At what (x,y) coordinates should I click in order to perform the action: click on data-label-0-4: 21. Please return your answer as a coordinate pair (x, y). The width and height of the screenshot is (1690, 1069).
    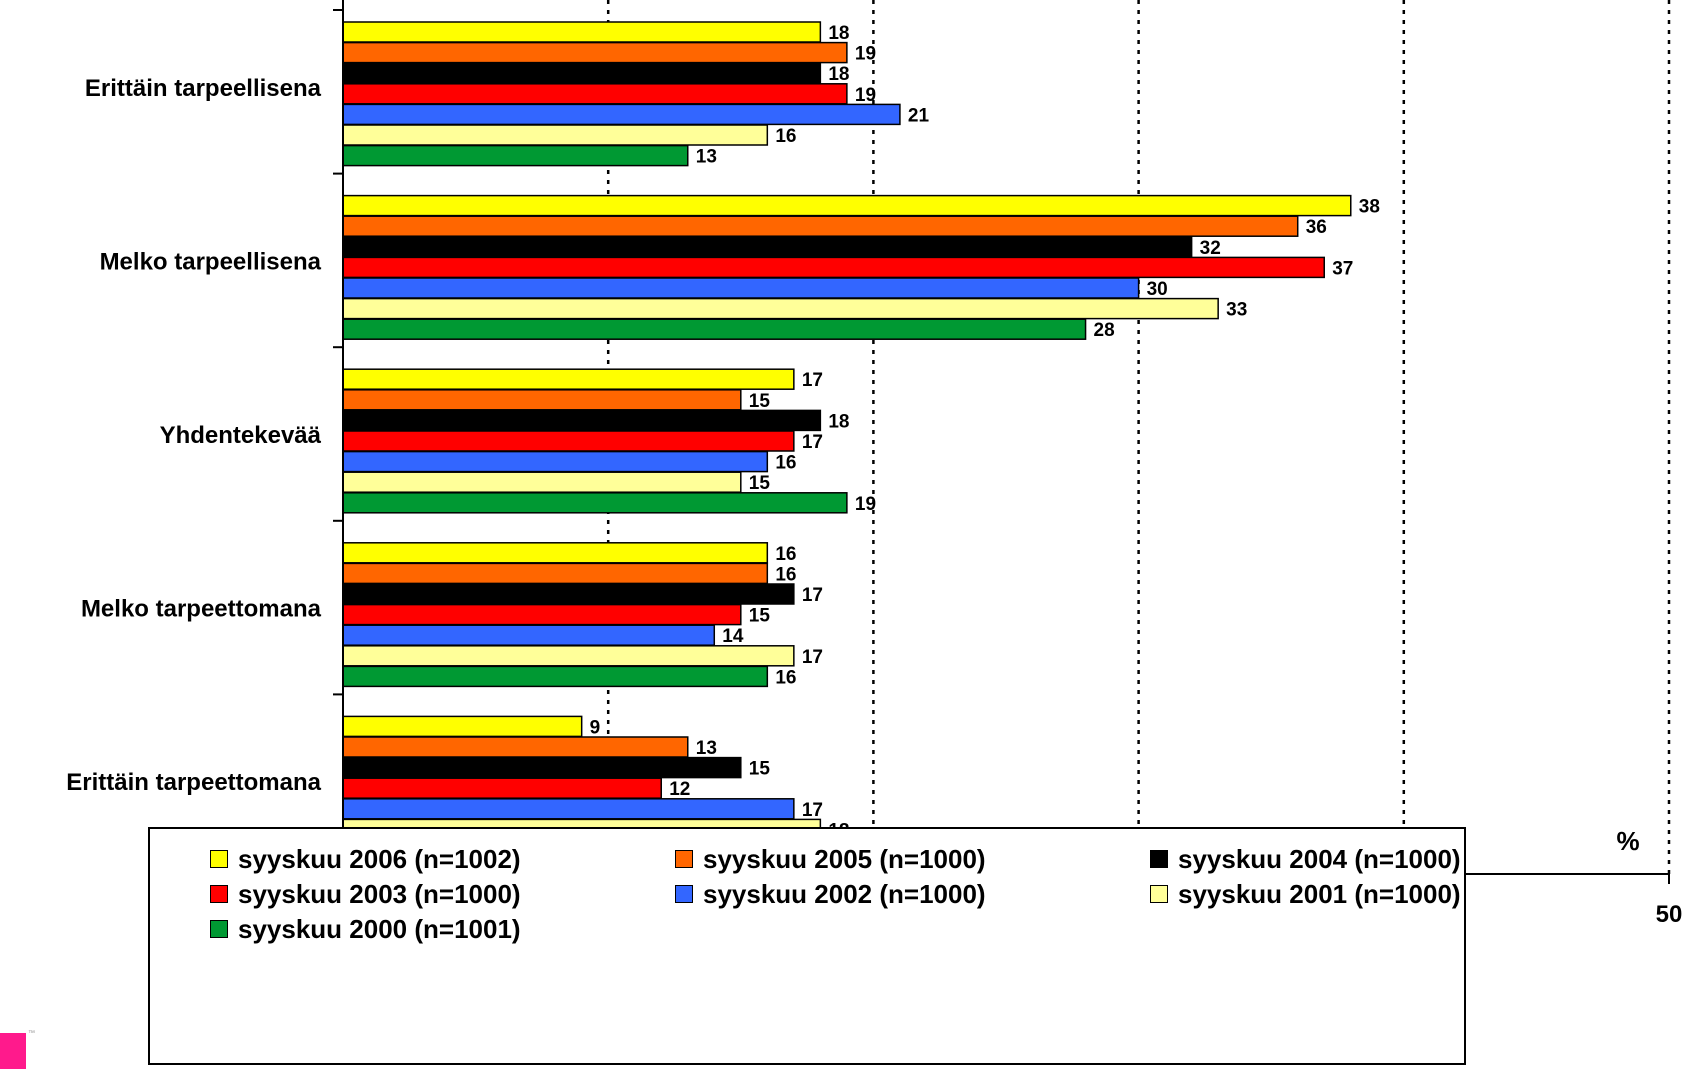
    Looking at the image, I should click on (919, 115).